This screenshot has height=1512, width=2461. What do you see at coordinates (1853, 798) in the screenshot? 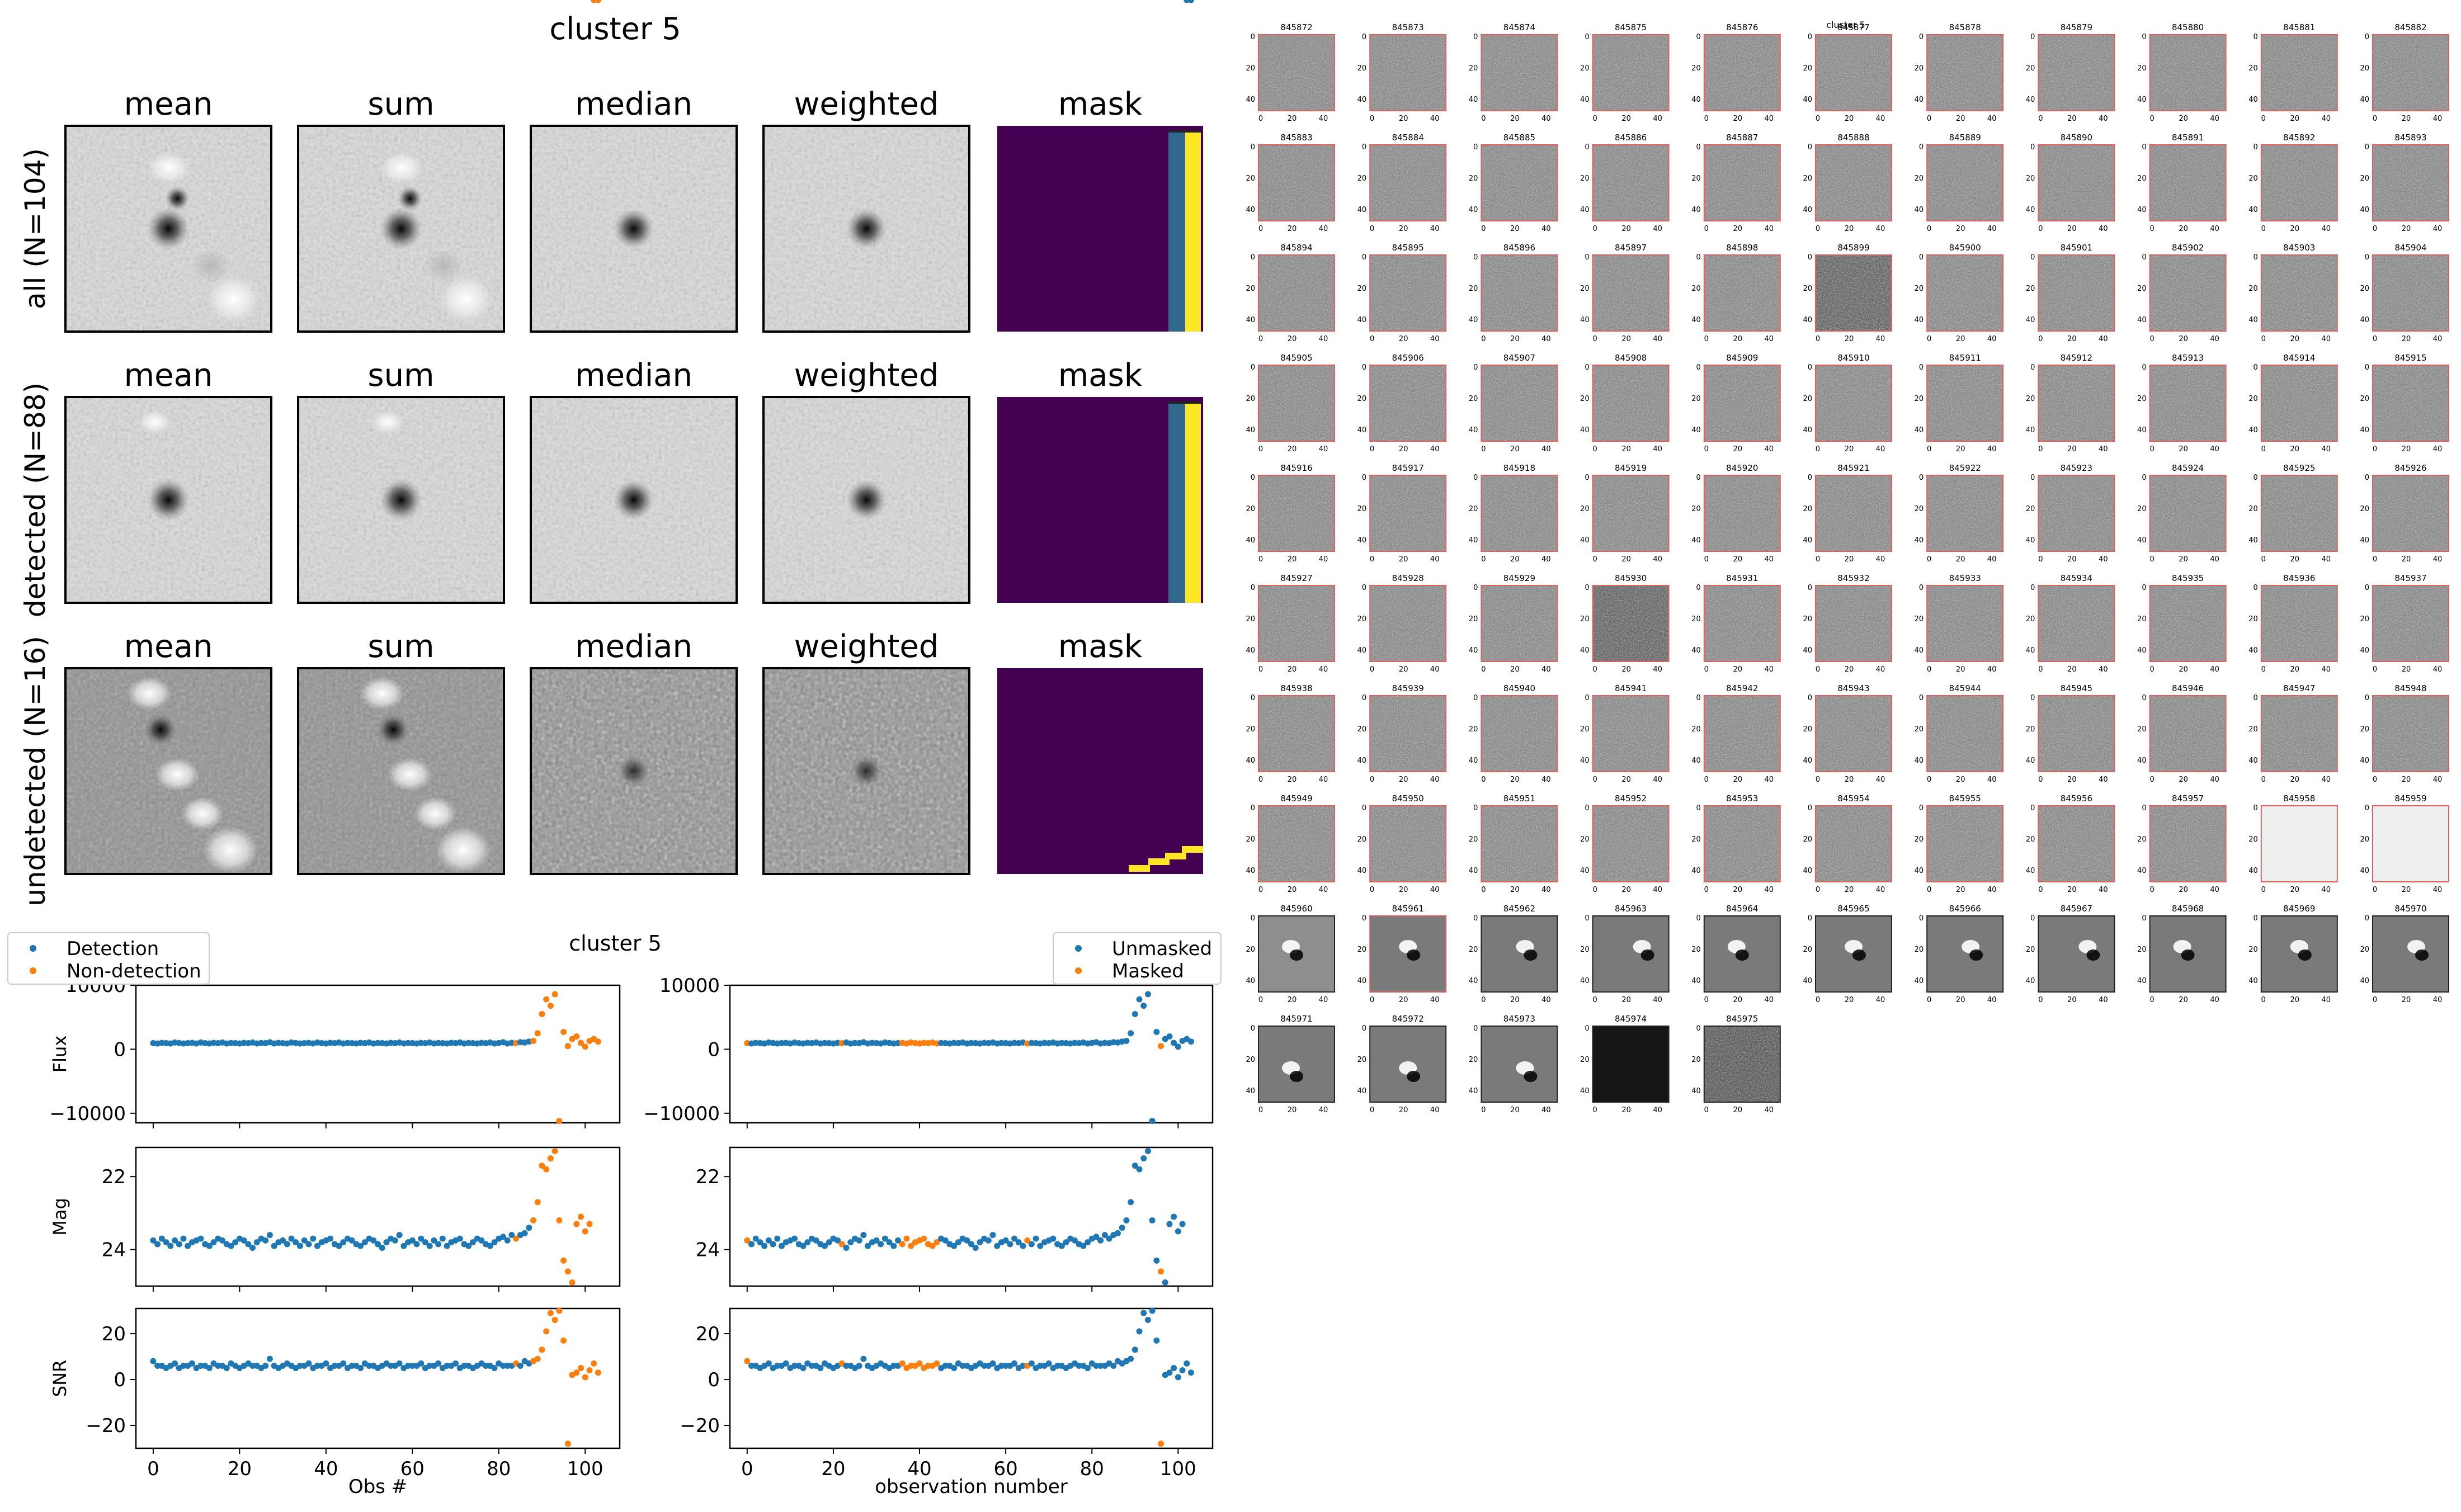
I see `cutout-label: 845954` at bounding box center [1853, 798].